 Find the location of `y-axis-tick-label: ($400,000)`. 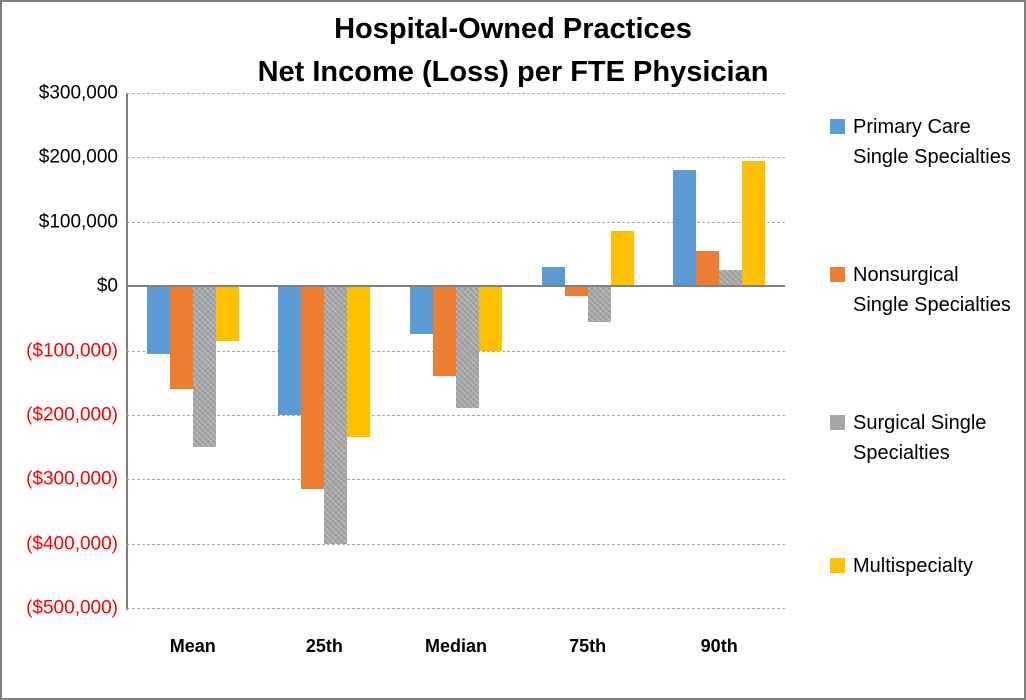

y-axis-tick-label: ($400,000) is located at coordinates (72, 544).